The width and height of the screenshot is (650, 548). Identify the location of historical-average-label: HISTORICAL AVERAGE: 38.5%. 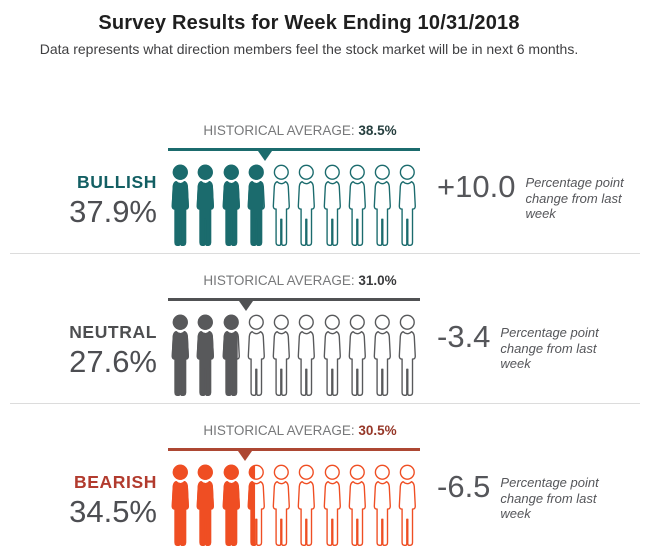
(300, 130).